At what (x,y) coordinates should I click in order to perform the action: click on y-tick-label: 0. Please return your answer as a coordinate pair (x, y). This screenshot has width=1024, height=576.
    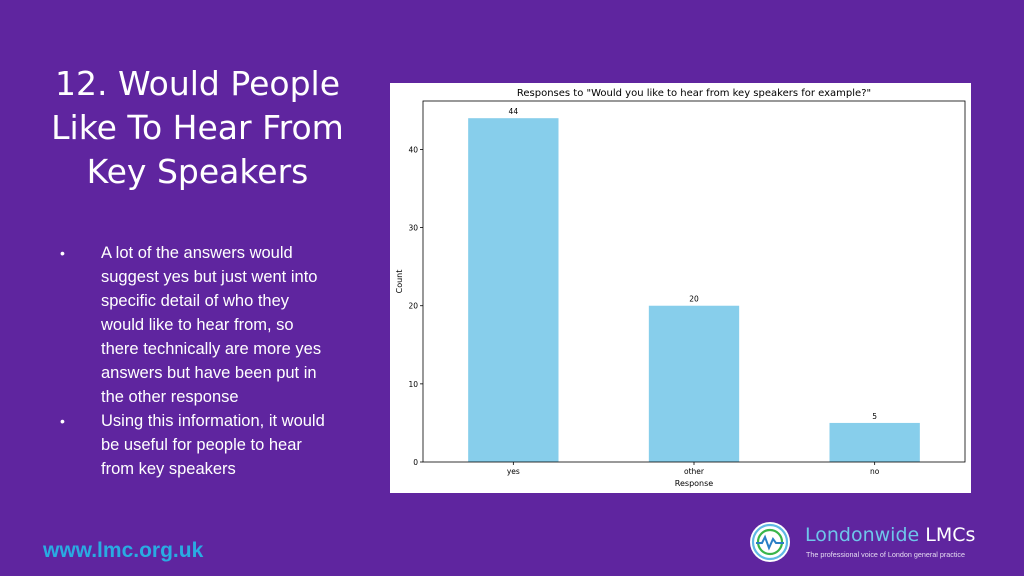
    Looking at the image, I should click on (415, 462).